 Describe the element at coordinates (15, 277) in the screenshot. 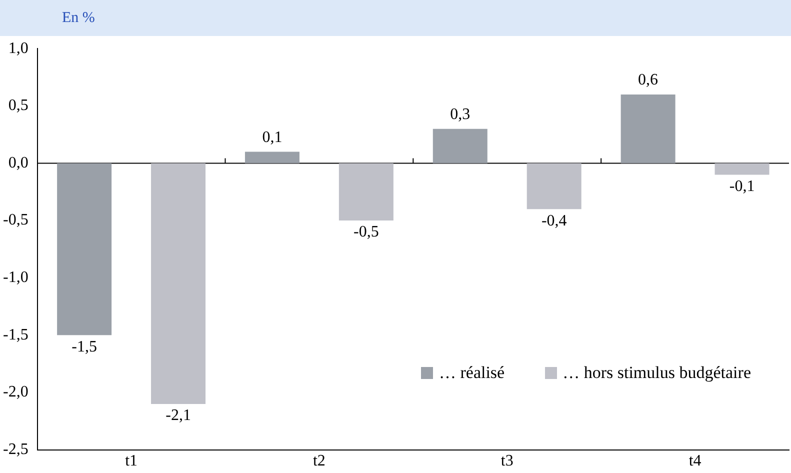

I see `y-tick-label: -1,0` at that location.